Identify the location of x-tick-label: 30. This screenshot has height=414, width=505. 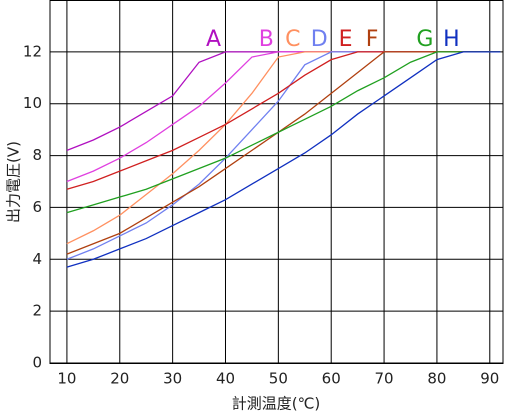
(172, 379).